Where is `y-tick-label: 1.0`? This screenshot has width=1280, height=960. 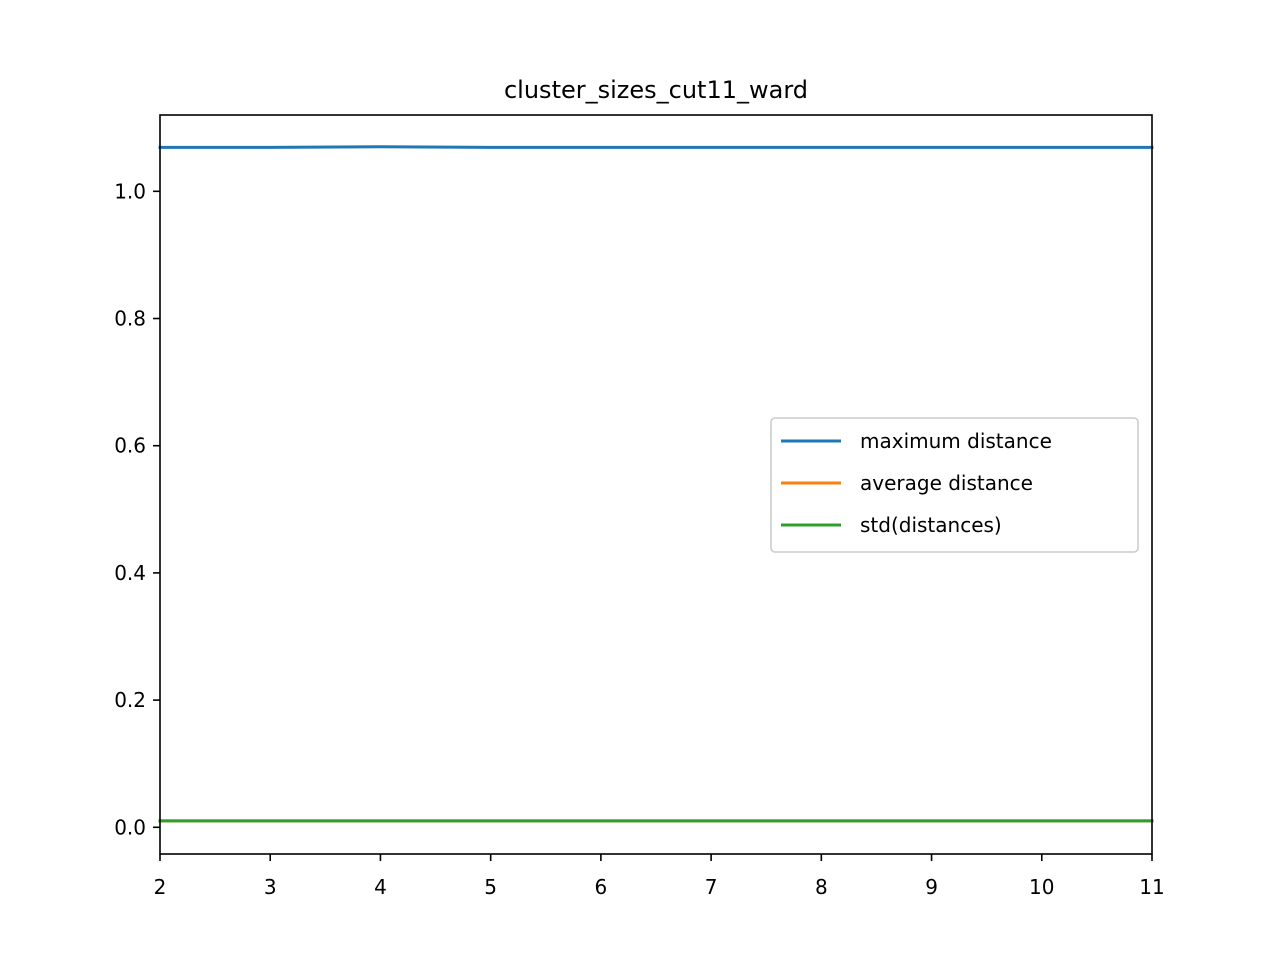 y-tick-label: 1.0 is located at coordinates (130, 191).